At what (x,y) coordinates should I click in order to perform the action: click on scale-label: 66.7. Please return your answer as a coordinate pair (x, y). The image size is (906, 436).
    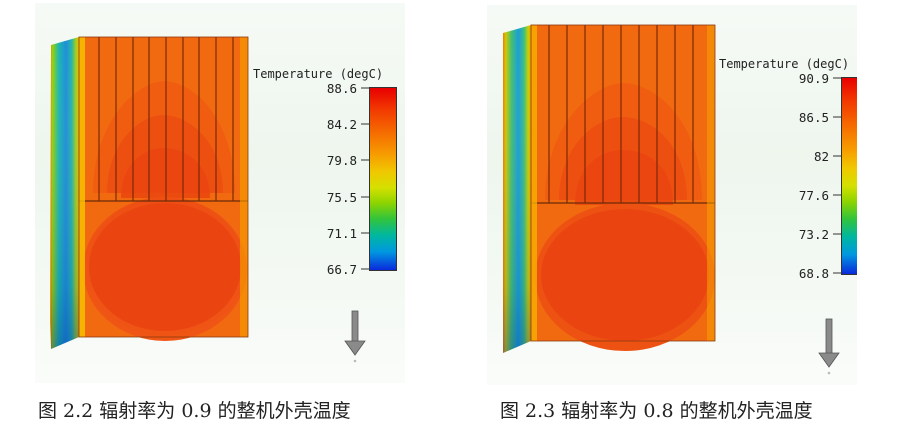
    Looking at the image, I should click on (341, 269).